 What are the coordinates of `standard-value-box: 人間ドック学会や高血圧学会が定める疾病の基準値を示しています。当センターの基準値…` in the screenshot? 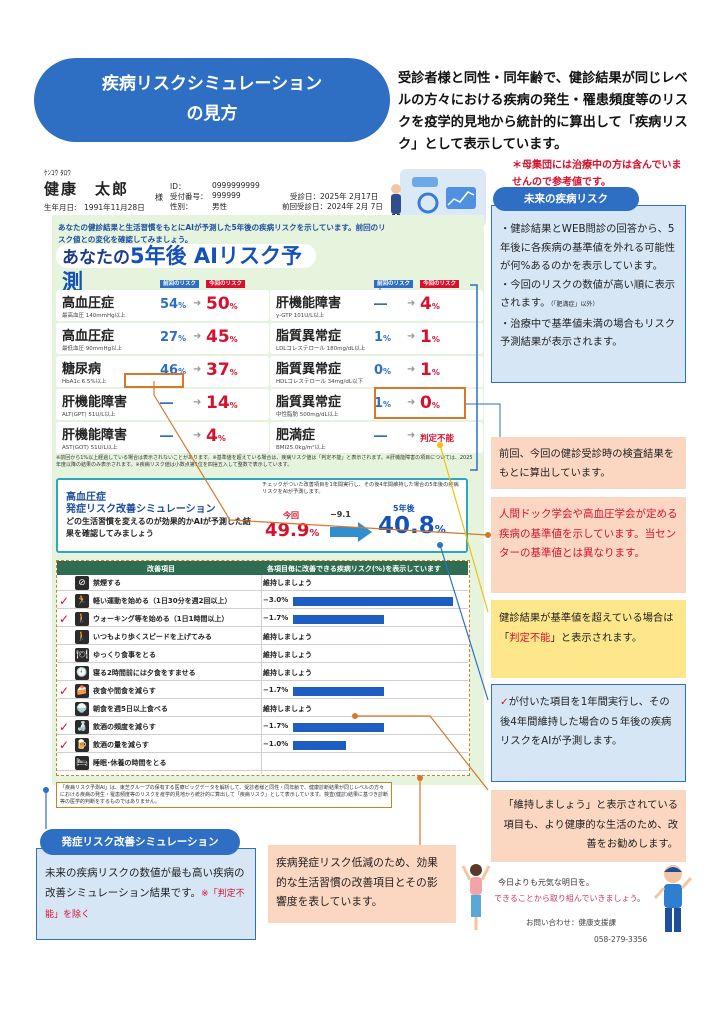 It's located at (588, 545).